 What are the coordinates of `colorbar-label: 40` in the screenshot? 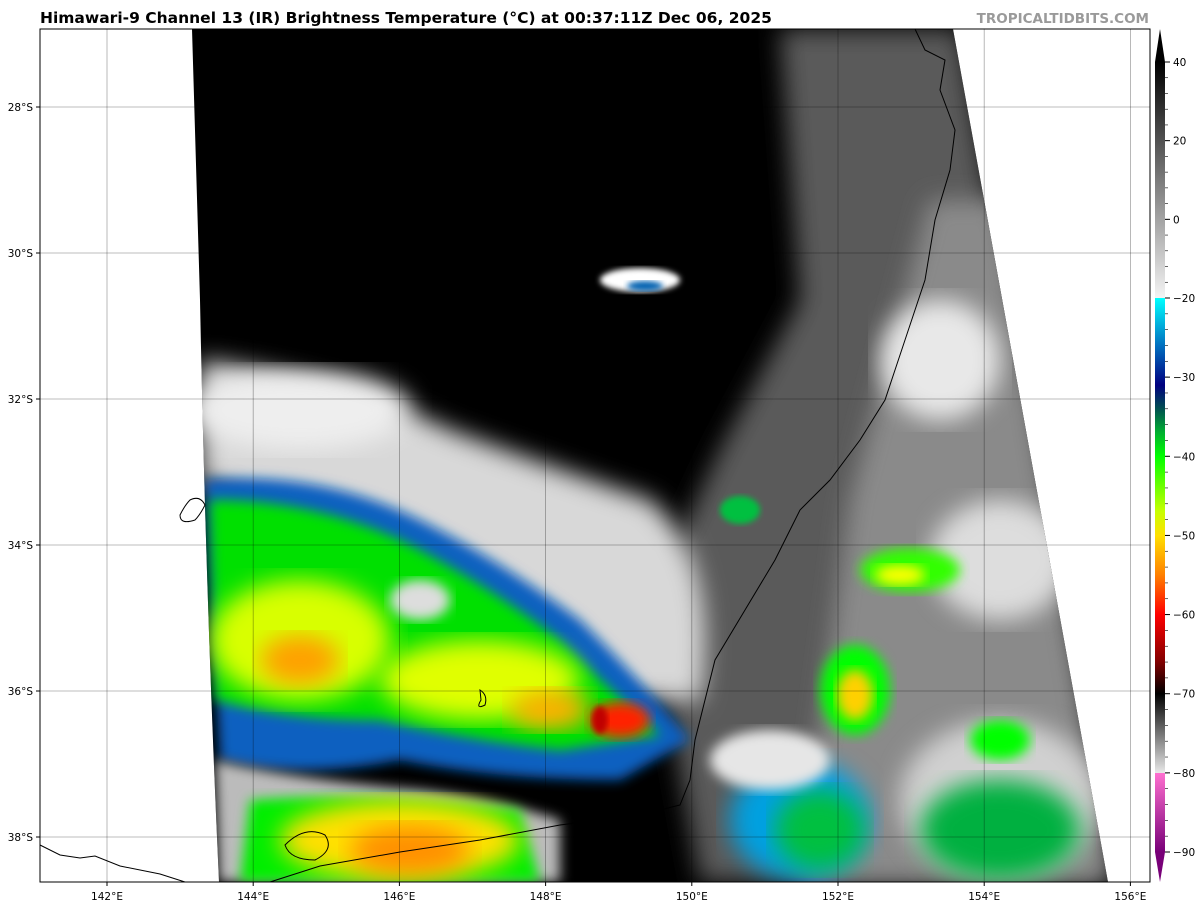 It's located at (1179, 63).